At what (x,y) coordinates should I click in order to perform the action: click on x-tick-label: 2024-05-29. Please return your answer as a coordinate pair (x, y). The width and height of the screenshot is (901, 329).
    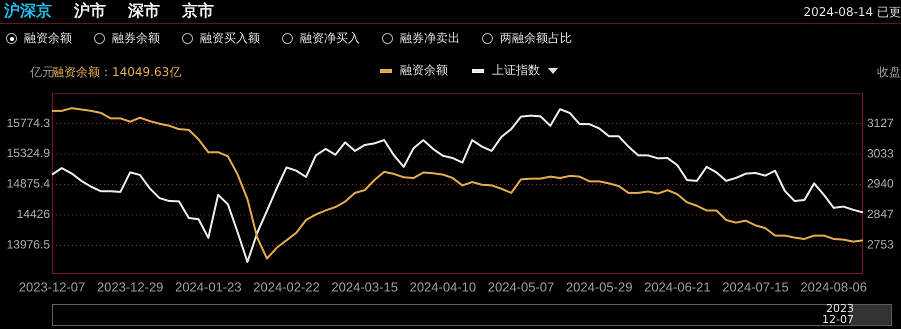
    Looking at the image, I should click on (599, 286).